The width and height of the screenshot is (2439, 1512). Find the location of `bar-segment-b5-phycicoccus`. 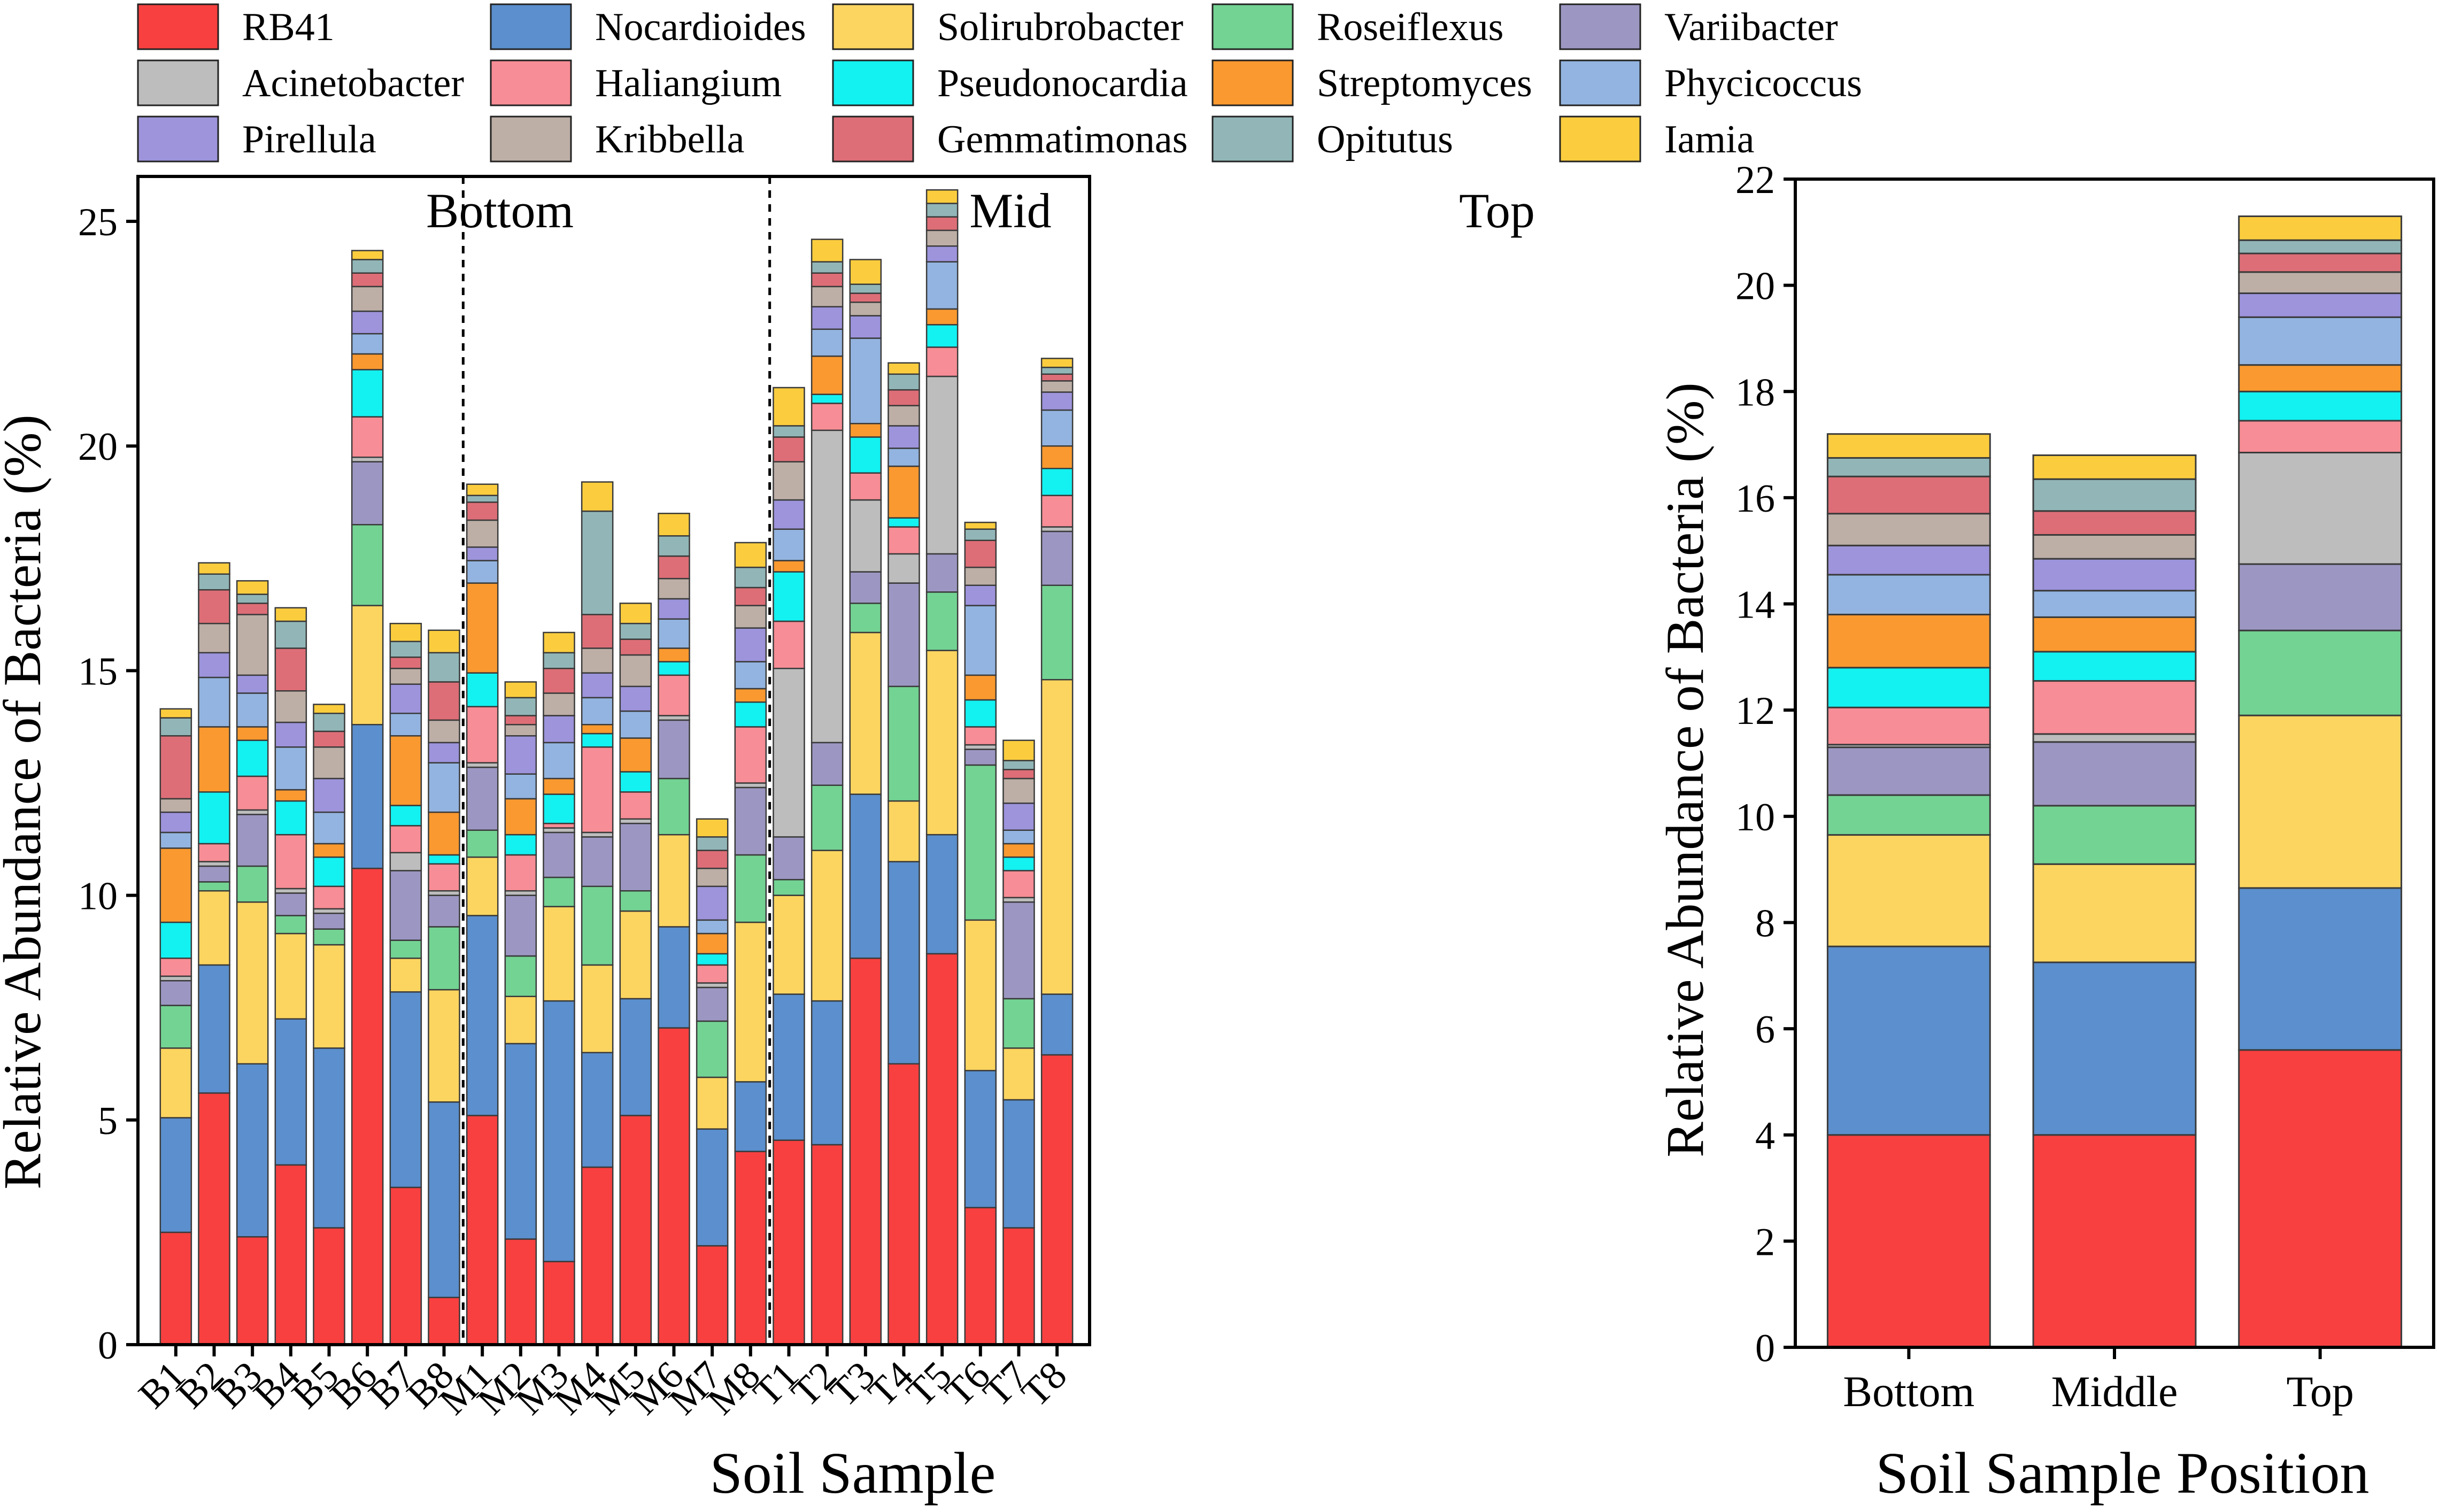

bar-segment-b5-phycicoccus is located at coordinates (329, 828).